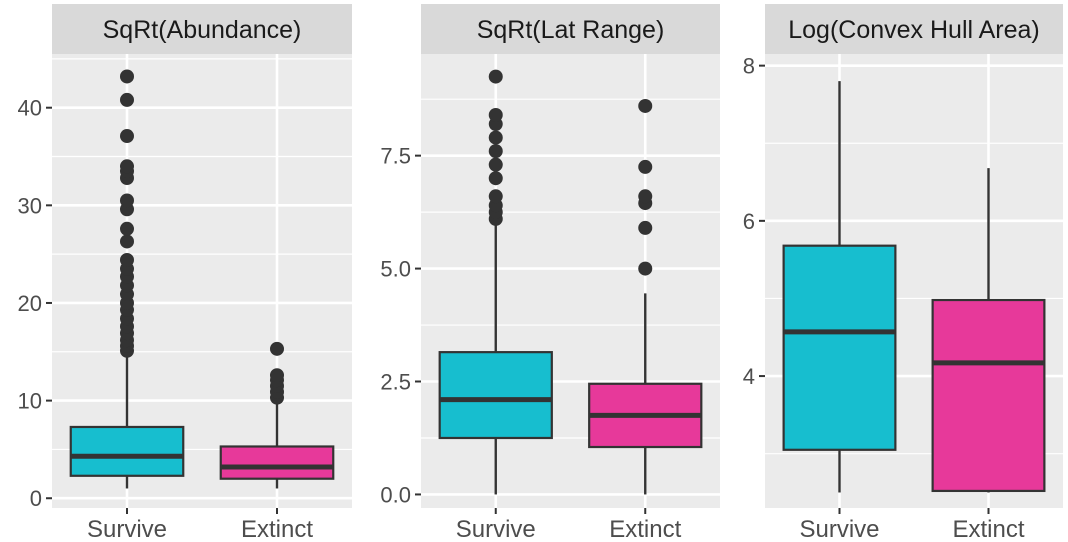 The image size is (1068, 542). I want to click on y-tick-label: 6, so click(749, 221).